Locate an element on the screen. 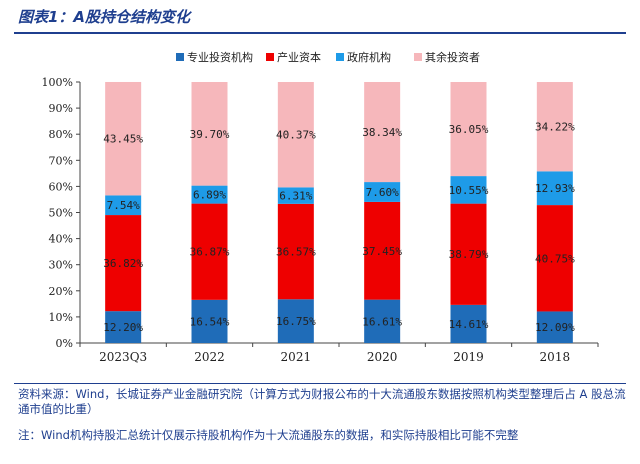 The height and width of the screenshot is (464, 640). data-label: 37.45% is located at coordinates (382, 251).